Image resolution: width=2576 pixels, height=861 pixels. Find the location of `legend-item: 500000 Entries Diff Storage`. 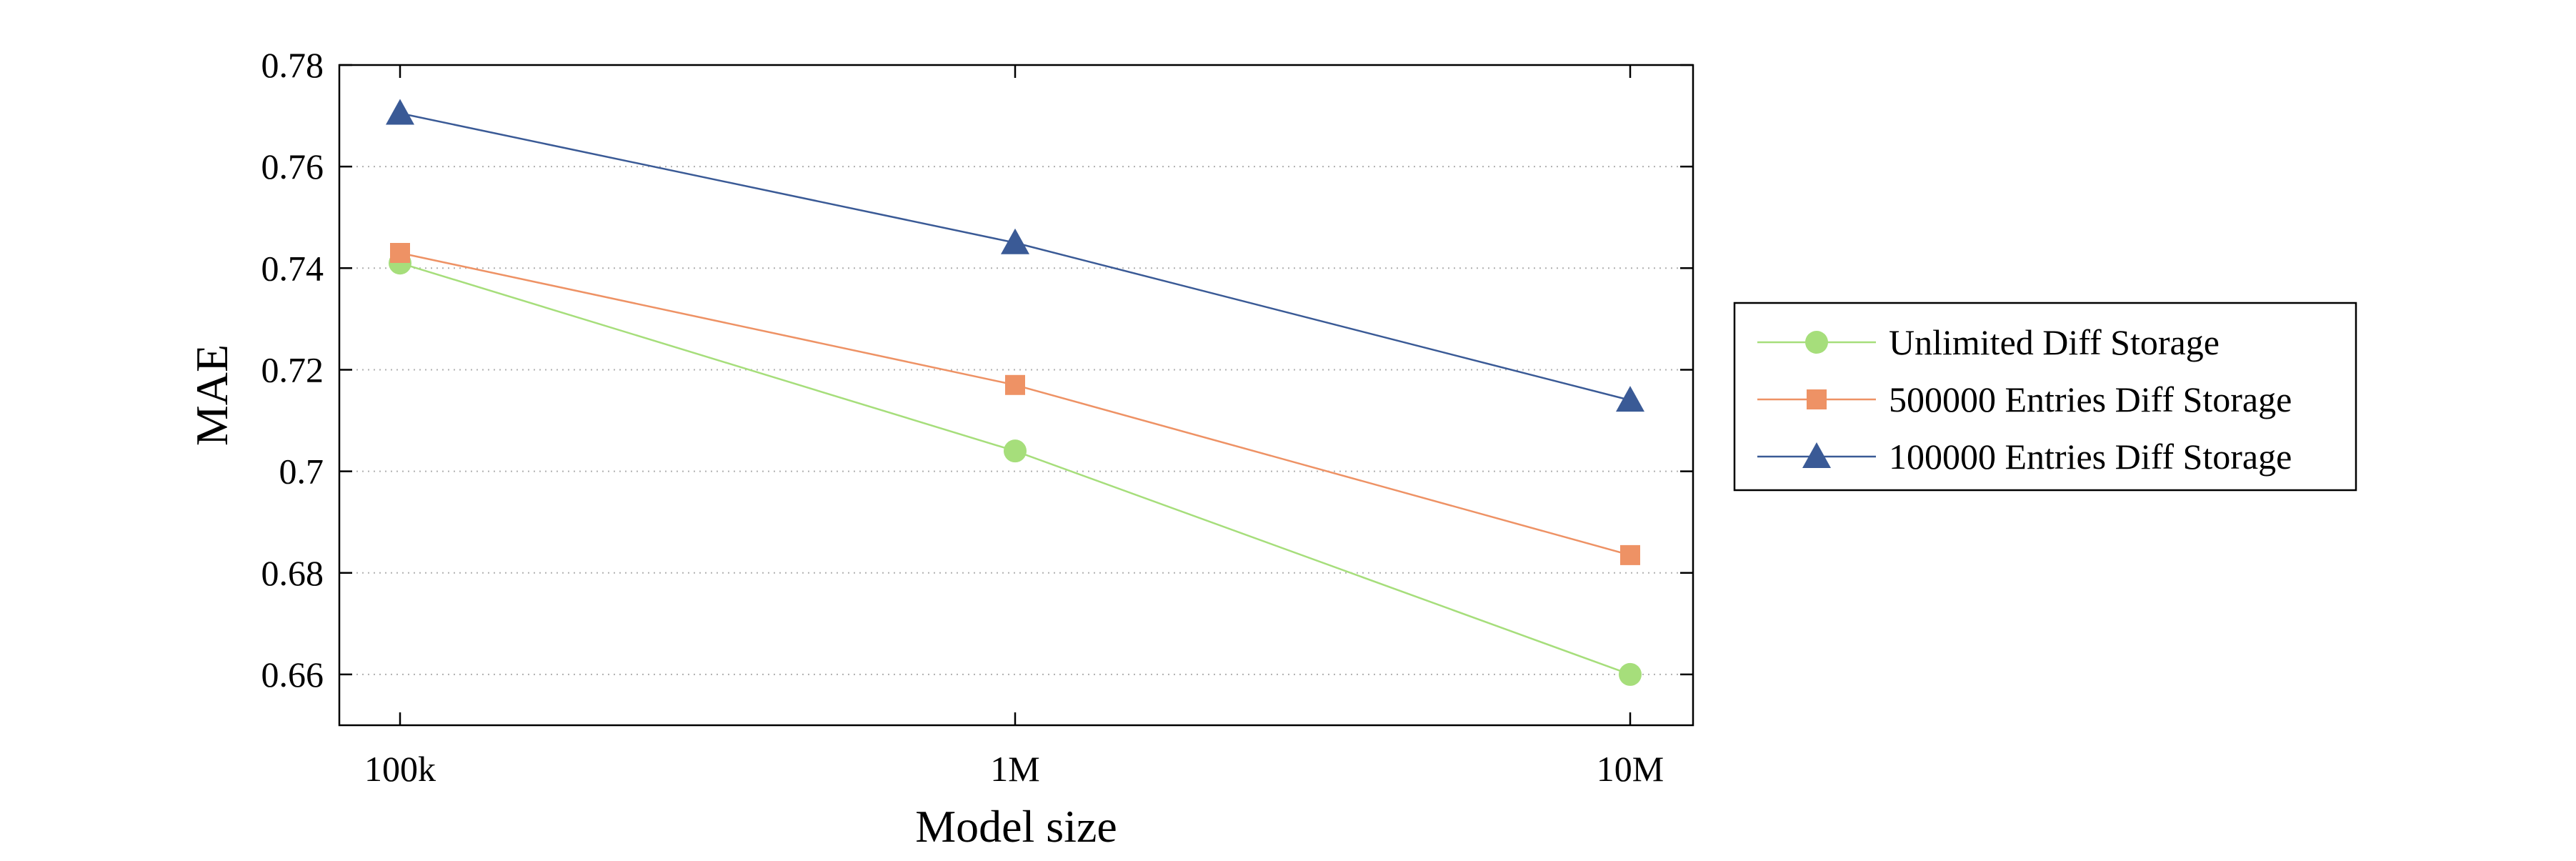

legend-item: 500000 Entries Diff Storage is located at coordinates (2025, 399).